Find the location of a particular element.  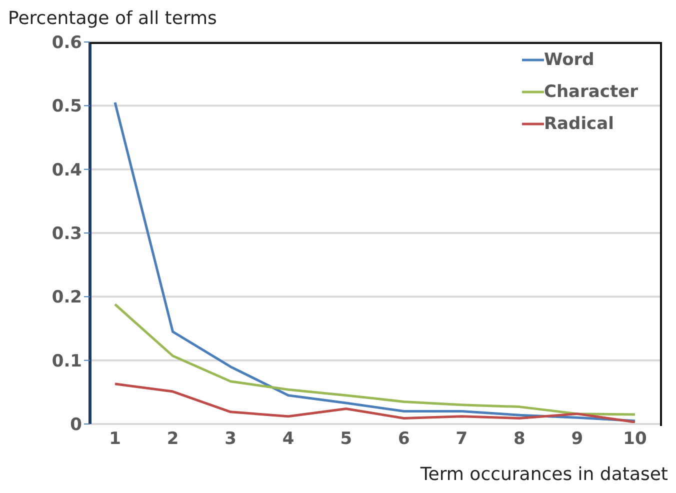

legend-label: Word is located at coordinates (569, 60).